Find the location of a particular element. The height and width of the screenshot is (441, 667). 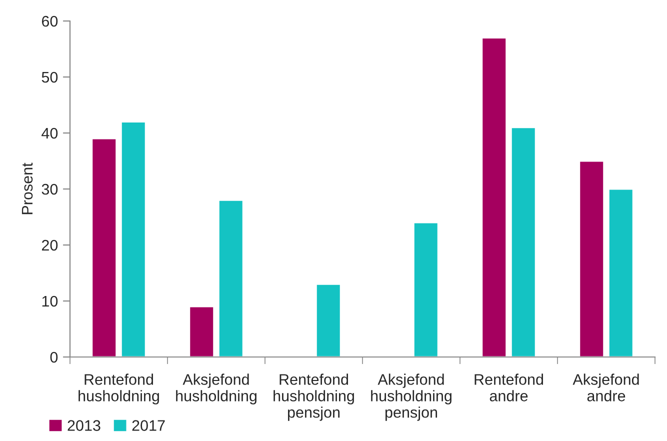

x-tick-label: Rentefond husholdning is located at coordinates (118, 389).